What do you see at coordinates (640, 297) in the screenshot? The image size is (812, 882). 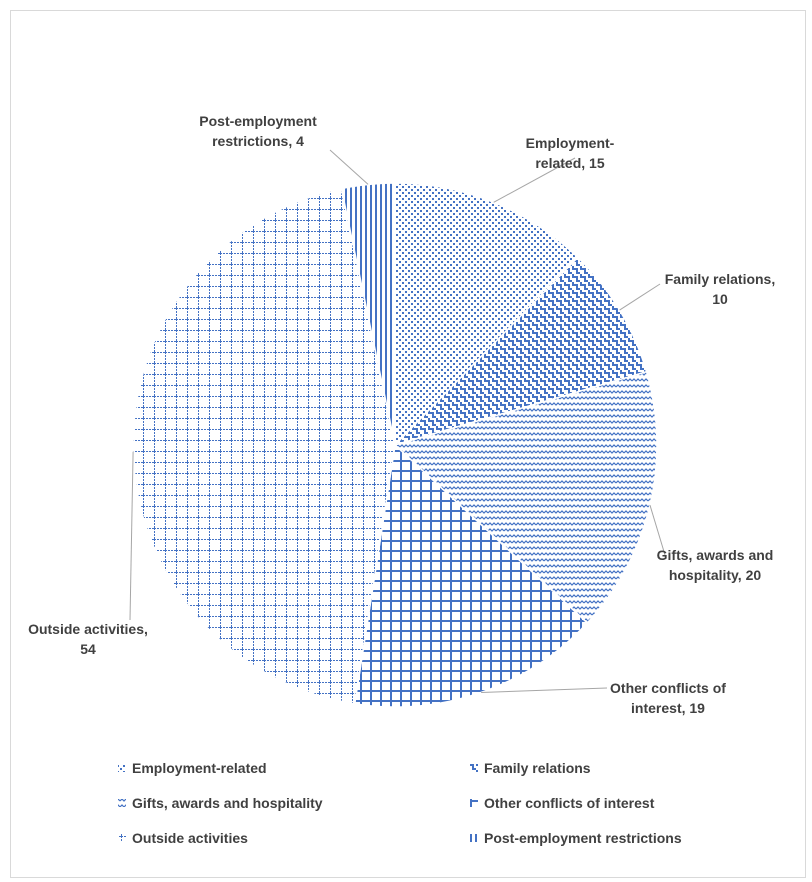 I see `leader-line-family-relations` at bounding box center [640, 297].